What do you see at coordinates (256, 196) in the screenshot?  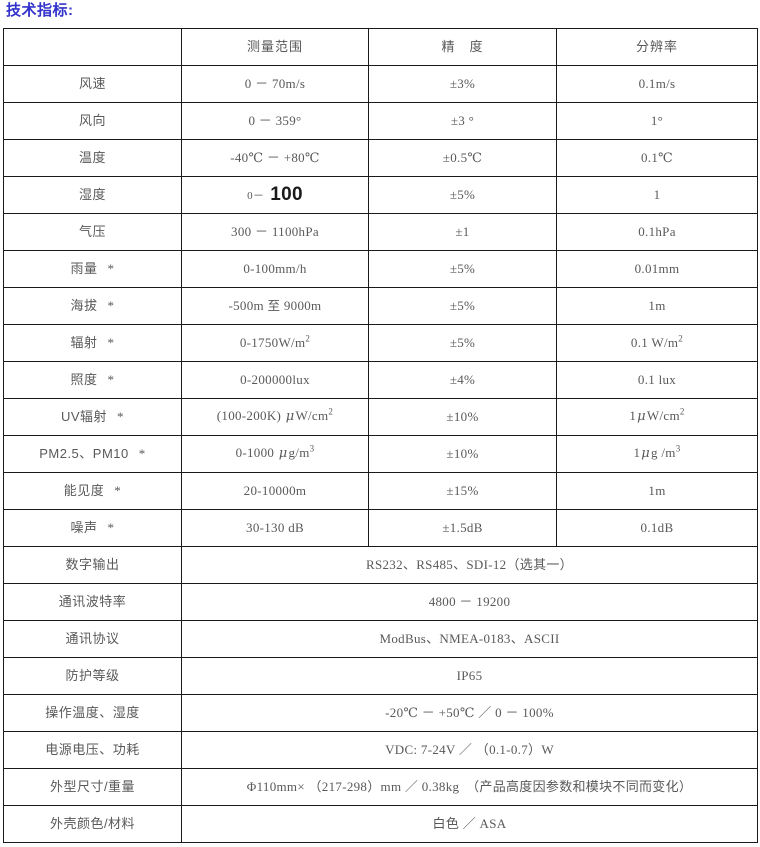 I see `humidity-range-prefix: 0－` at bounding box center [256, 196].